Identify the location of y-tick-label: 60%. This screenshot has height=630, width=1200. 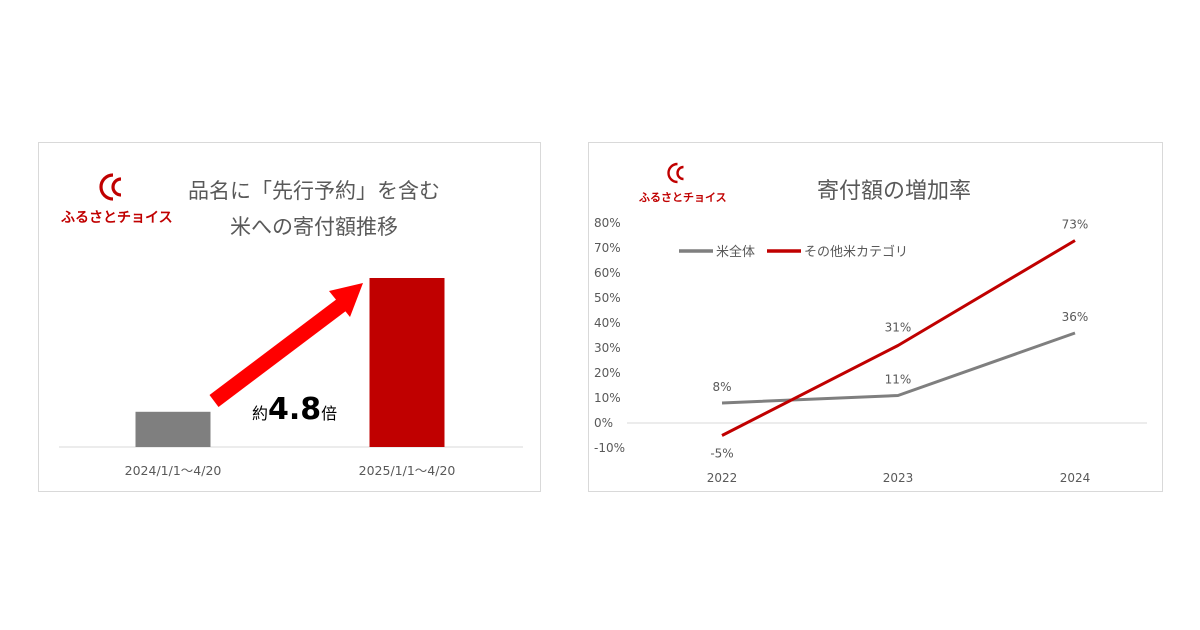
(607, 273).